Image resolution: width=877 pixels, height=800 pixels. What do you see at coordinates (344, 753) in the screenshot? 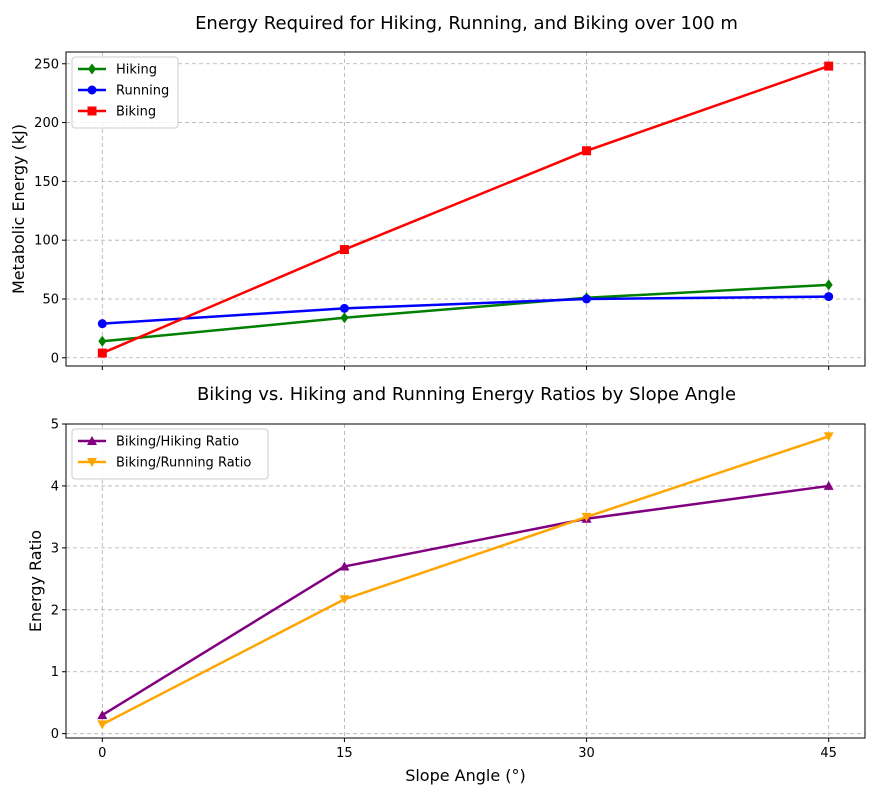
I see `x-tick-label: 15` at bounding box center [344, 753].